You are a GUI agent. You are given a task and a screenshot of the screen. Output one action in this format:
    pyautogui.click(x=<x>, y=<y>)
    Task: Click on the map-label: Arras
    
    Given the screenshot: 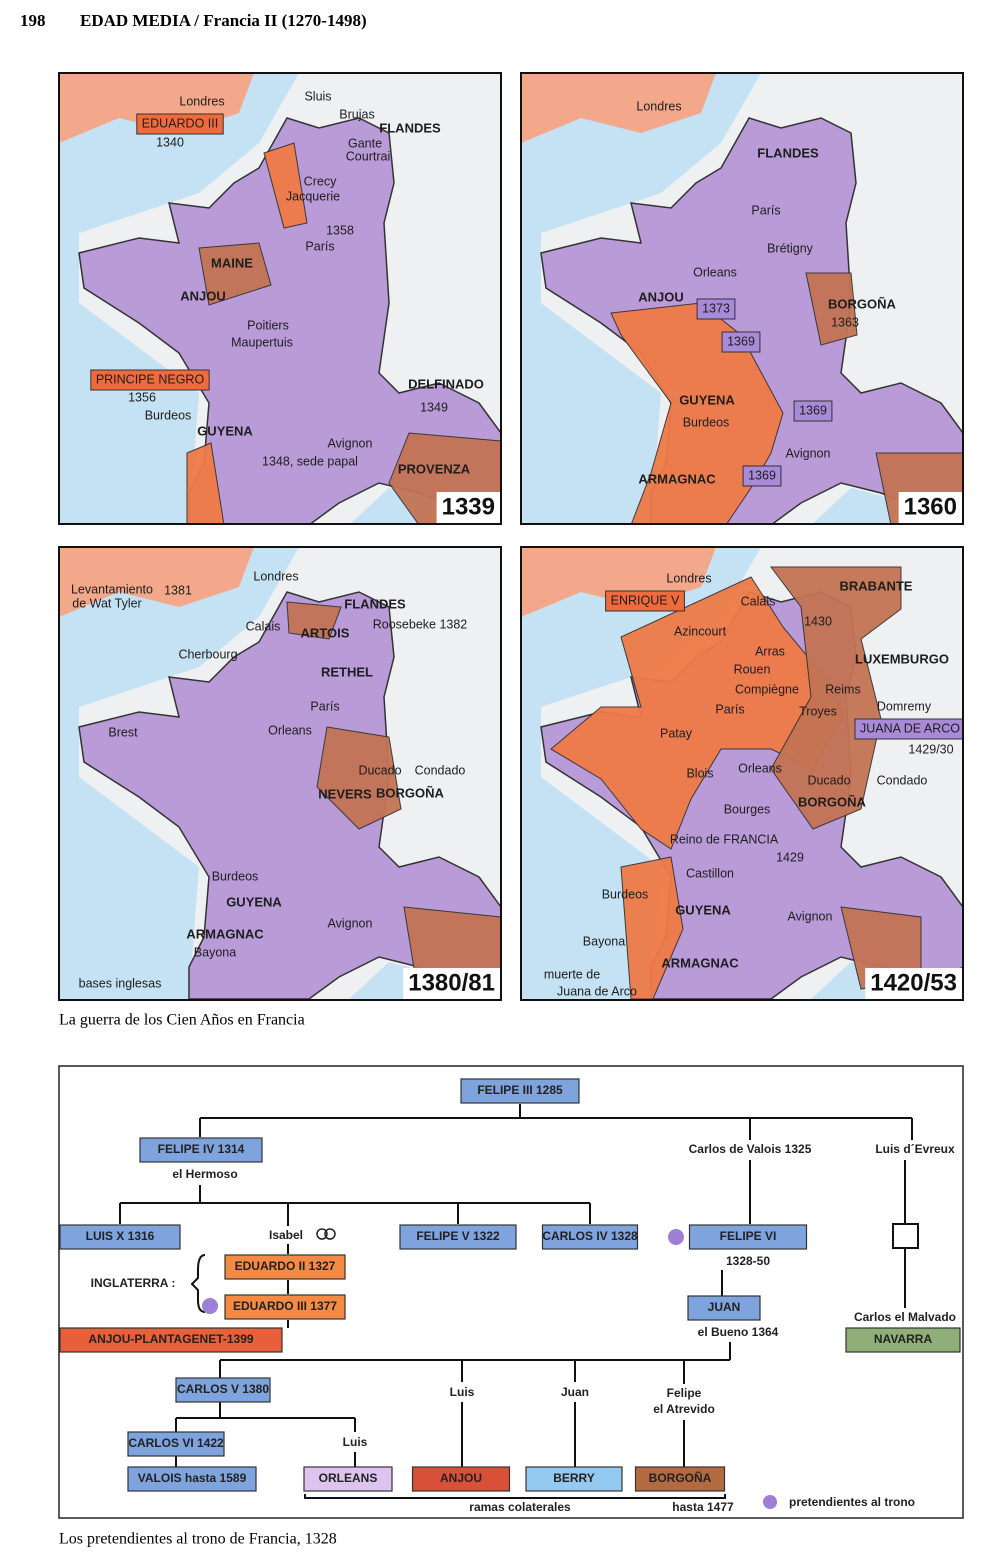 What is the action you would take?
    pyautogui.click(x=770, y=651)
    